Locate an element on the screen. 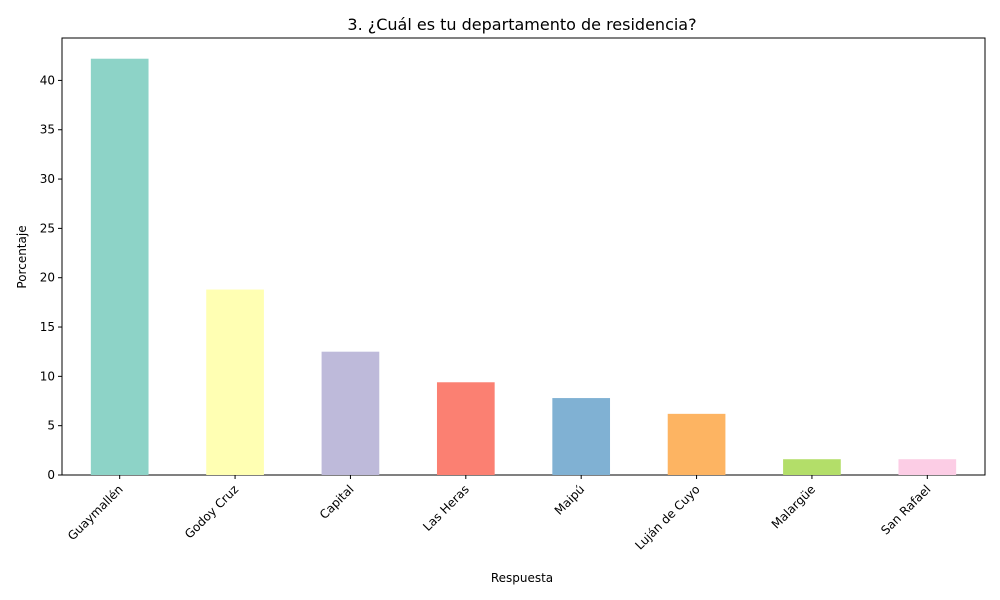  y-tick-label: 40 is located at coordinates (47, 80).